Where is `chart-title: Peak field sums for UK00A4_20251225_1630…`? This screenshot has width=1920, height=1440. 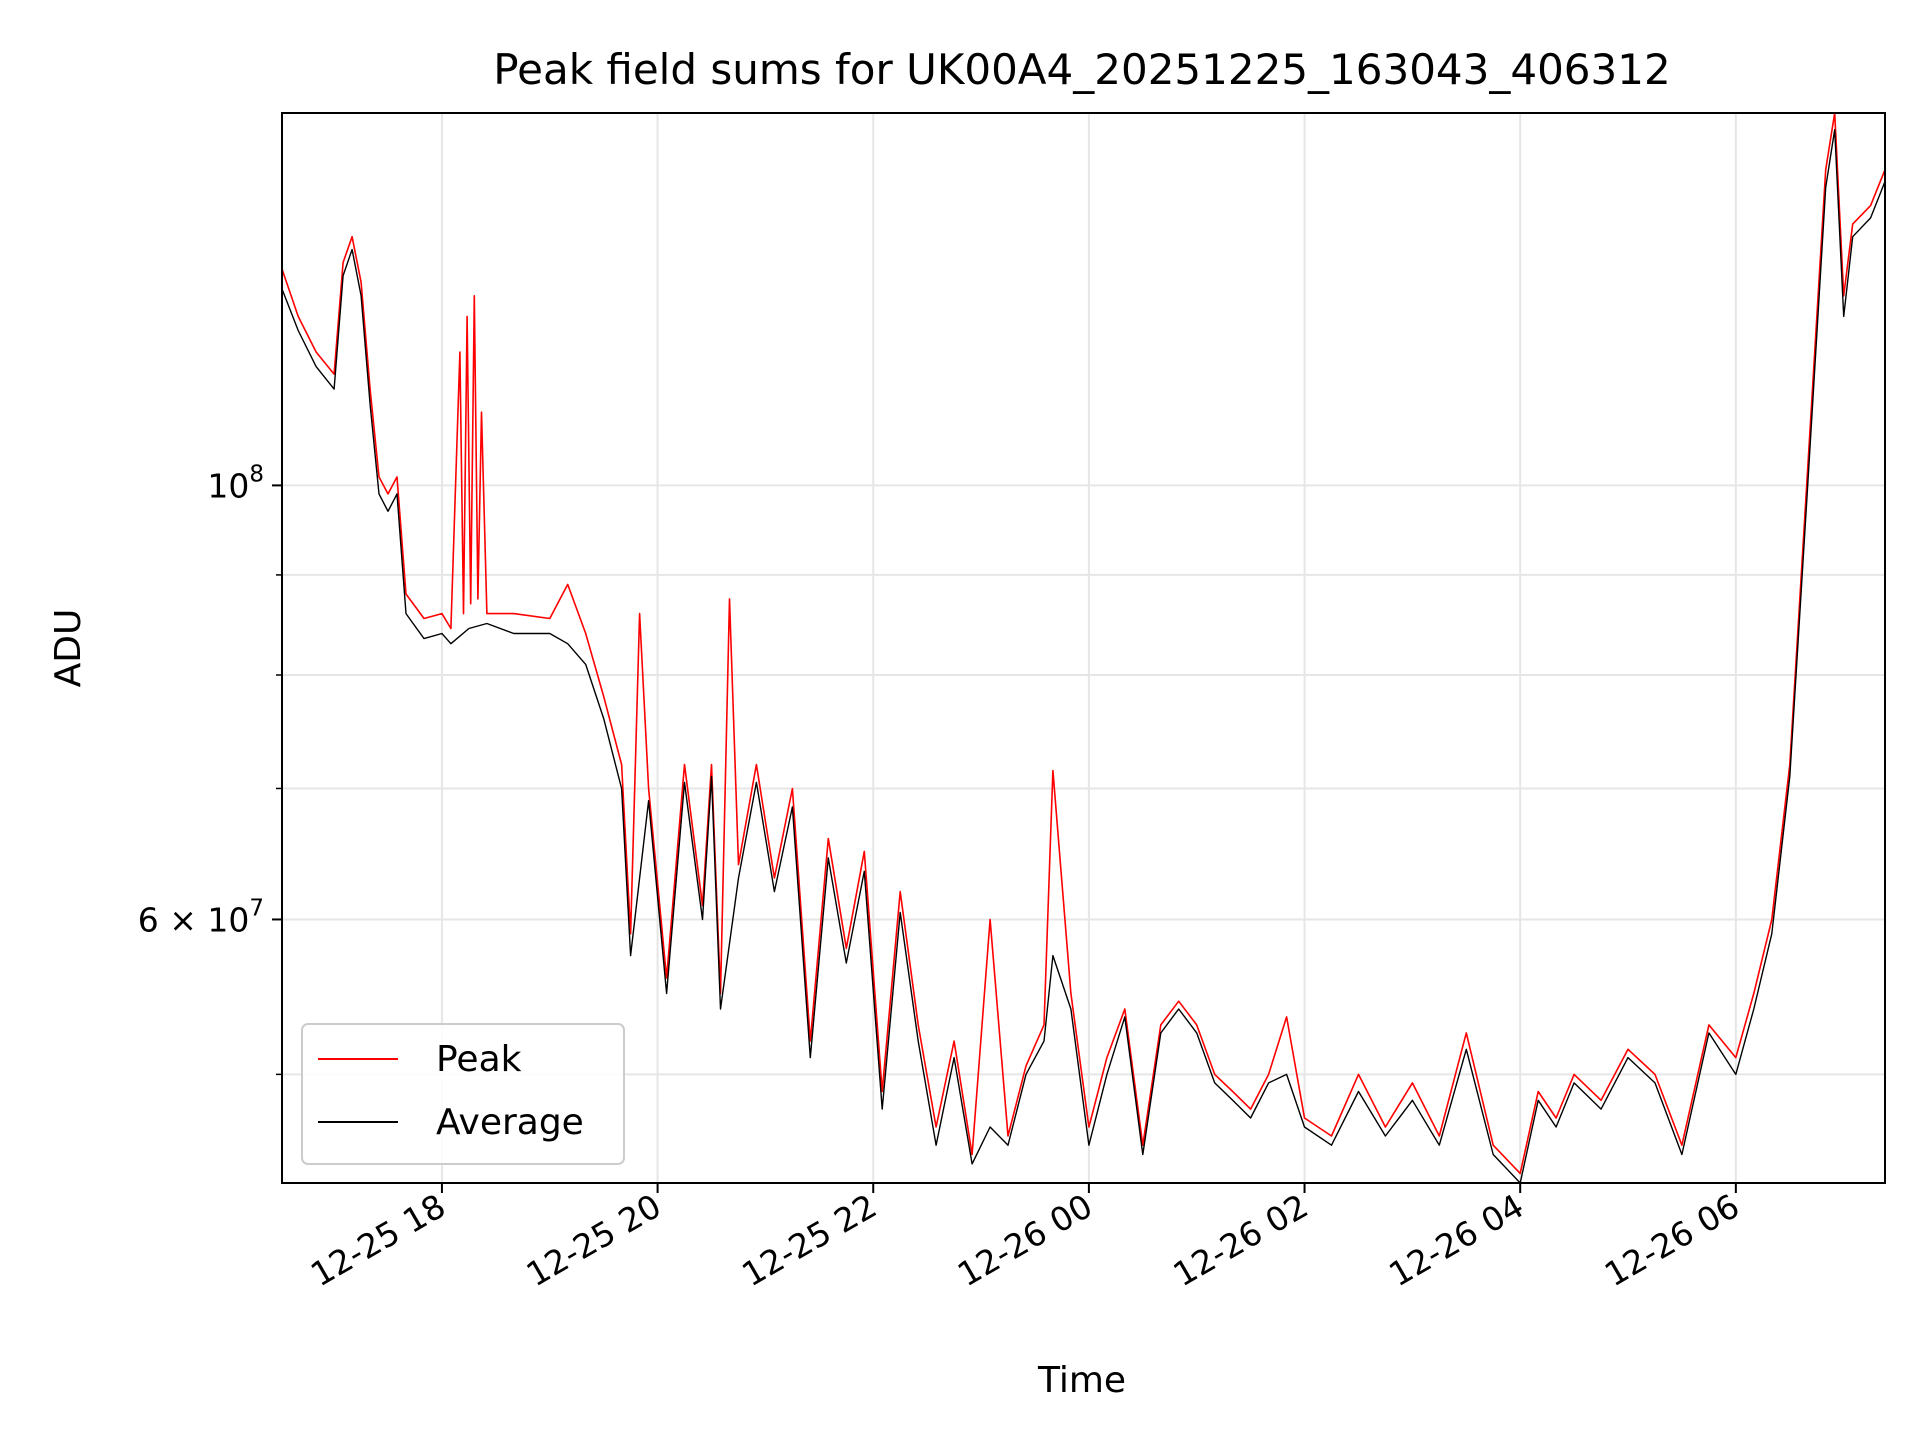 chart-title: Peak field sums for UK00A4_20251225_1630… is located at coordinates (1081, 69).